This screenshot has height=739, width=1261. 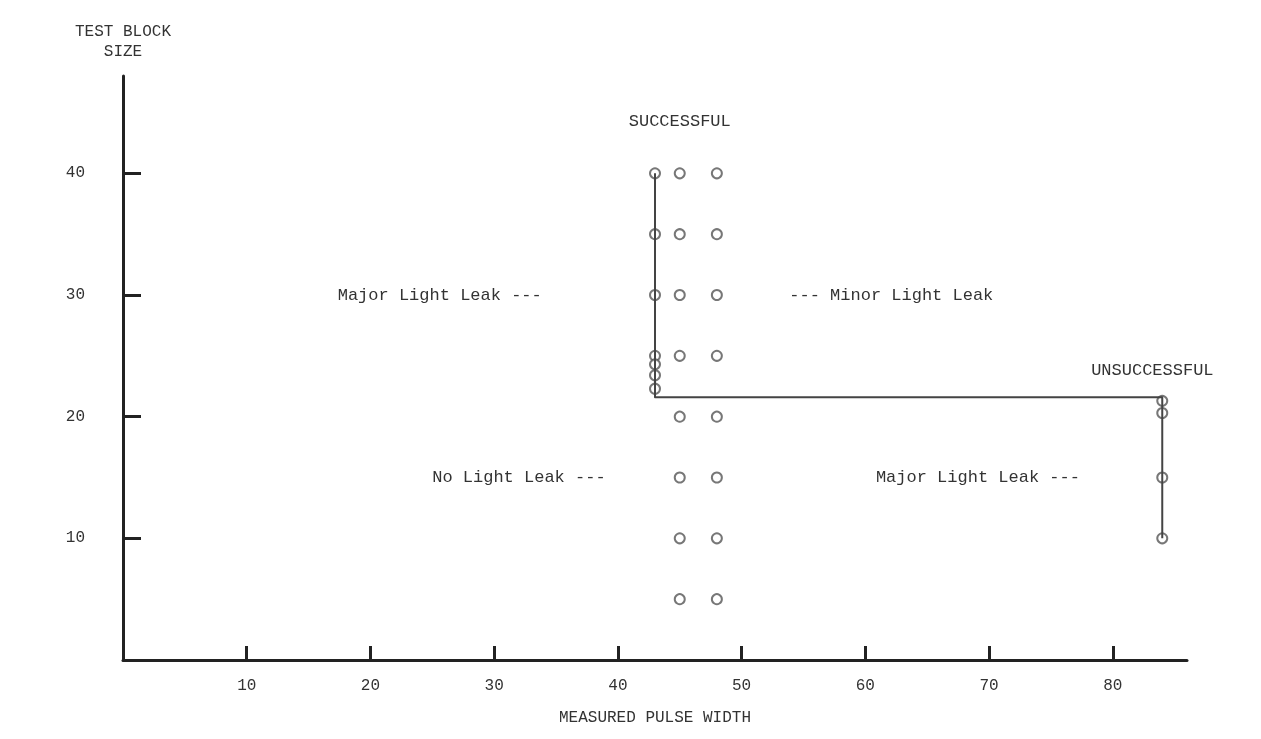 What do you see at coordinates (370, 686) in the screenshot?
I see `x-tick-label: 20` at bounding box center [370, 686].